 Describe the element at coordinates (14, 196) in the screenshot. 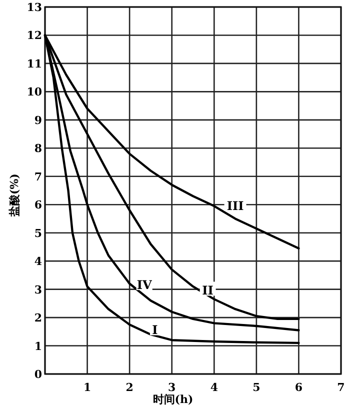

I see `y-axis-title: 盐酸(%)` at that location.